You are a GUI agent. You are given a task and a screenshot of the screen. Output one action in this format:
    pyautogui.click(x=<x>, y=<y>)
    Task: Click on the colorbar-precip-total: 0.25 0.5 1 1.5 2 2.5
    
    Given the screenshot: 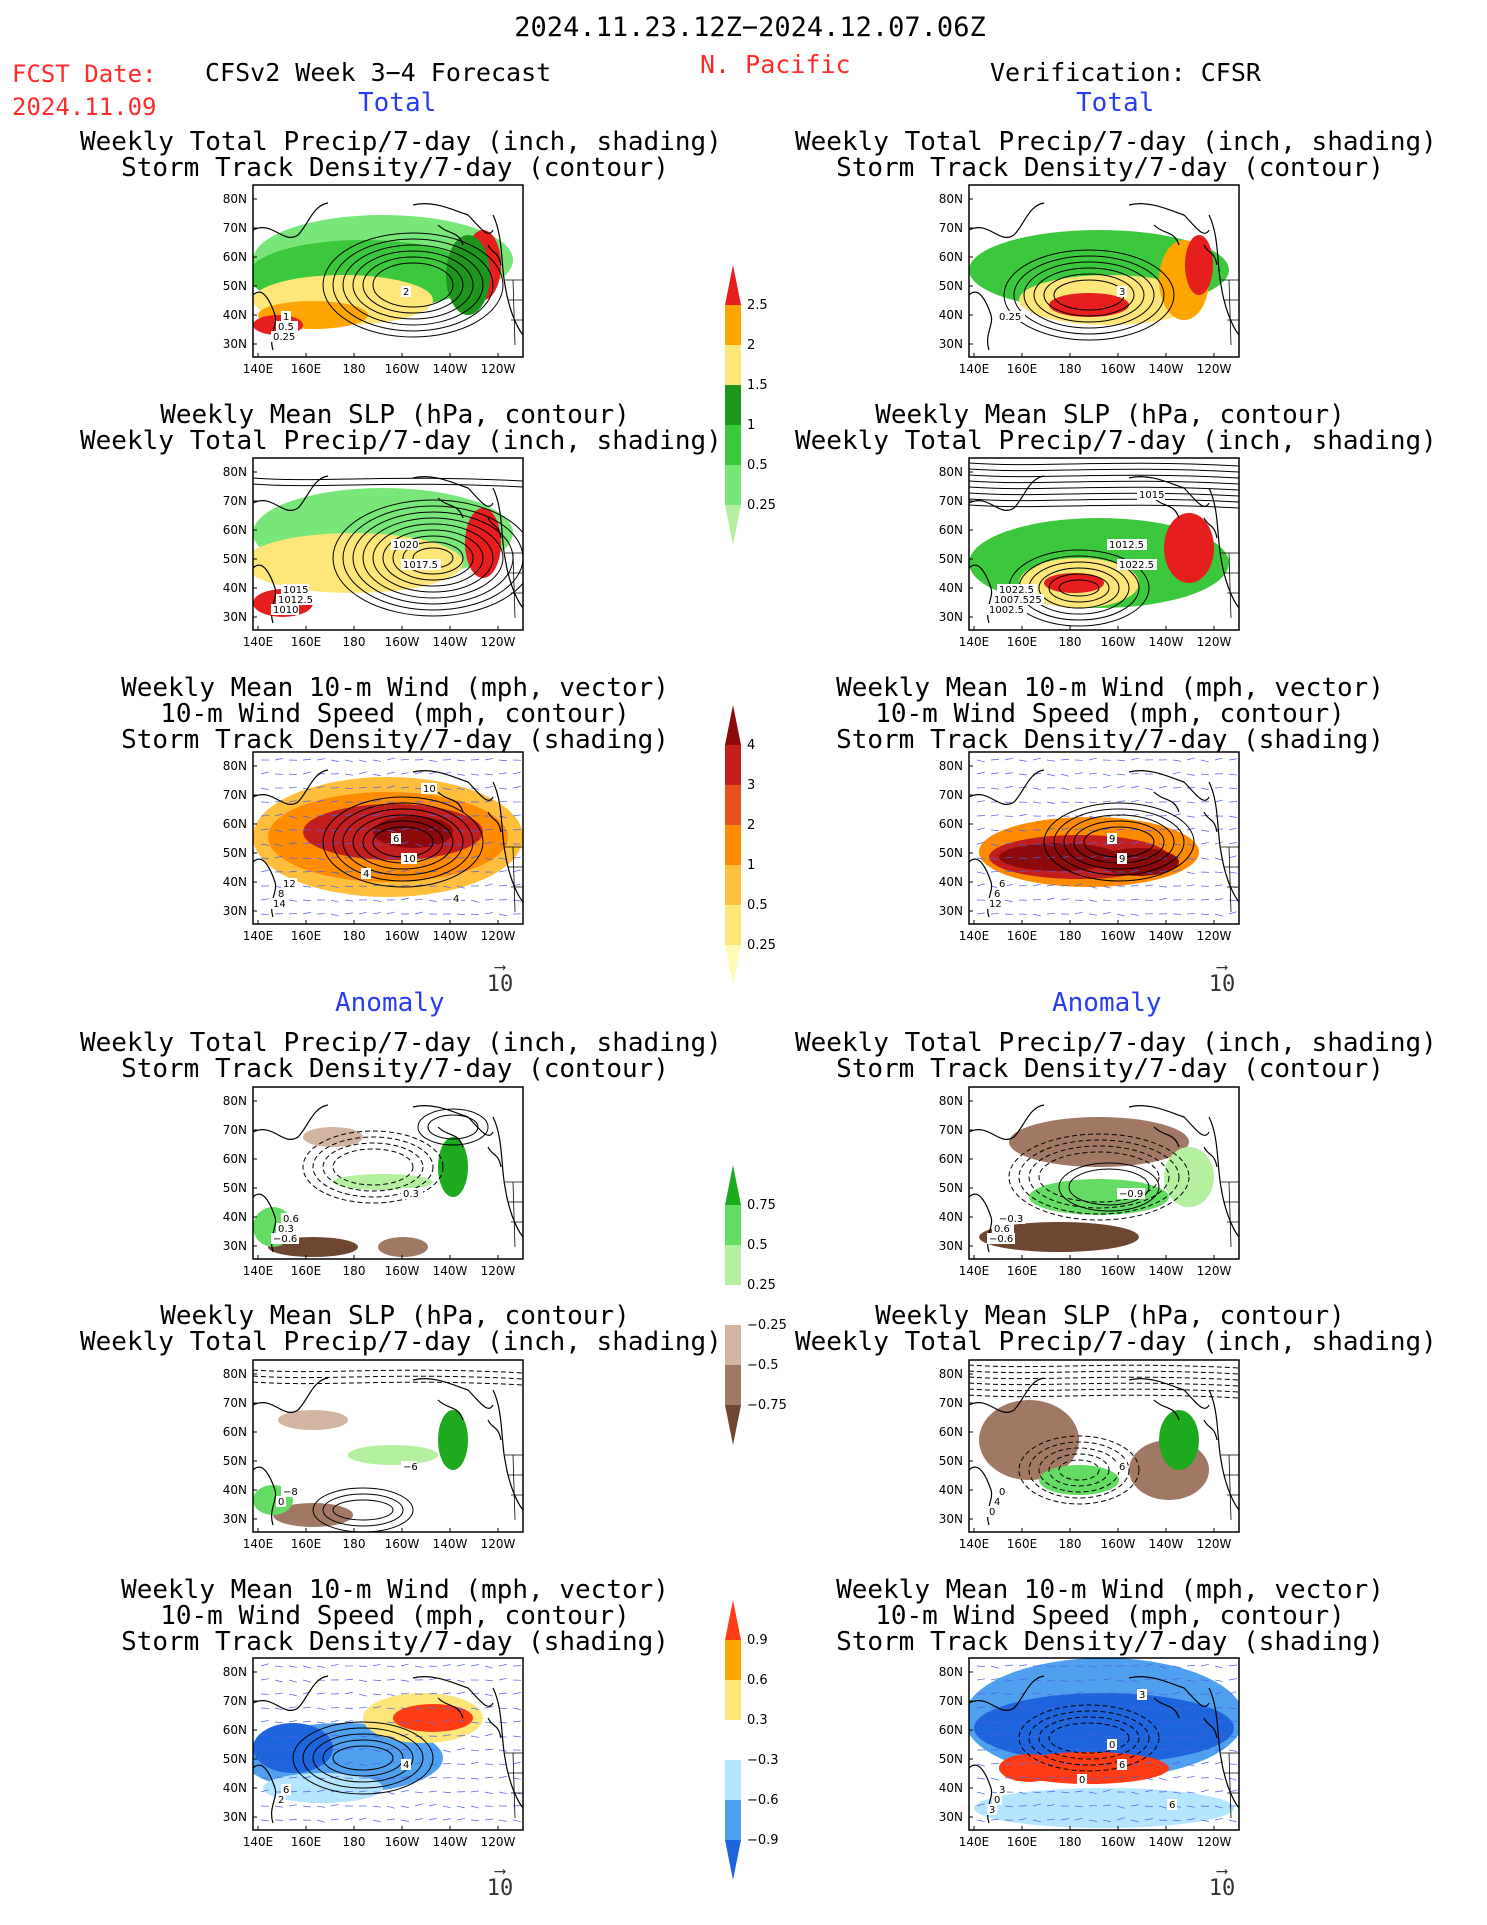 What is the action you would take?
    pyautogui.click(x=750, y=405)
    